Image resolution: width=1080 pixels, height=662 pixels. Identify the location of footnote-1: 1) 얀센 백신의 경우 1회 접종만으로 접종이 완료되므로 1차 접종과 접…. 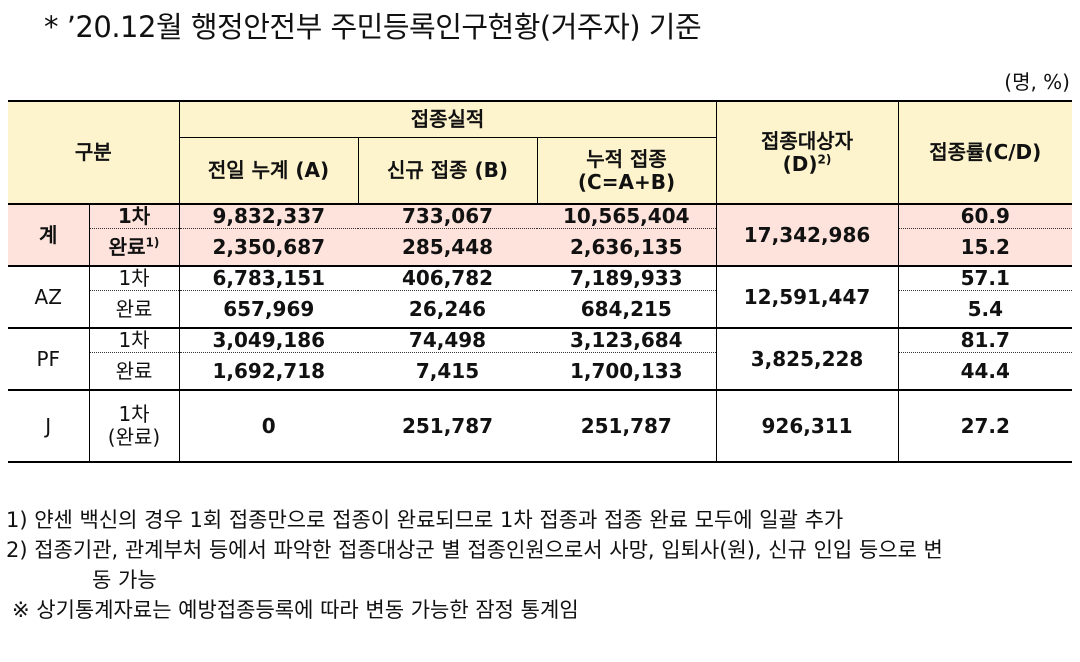
(425, 520).